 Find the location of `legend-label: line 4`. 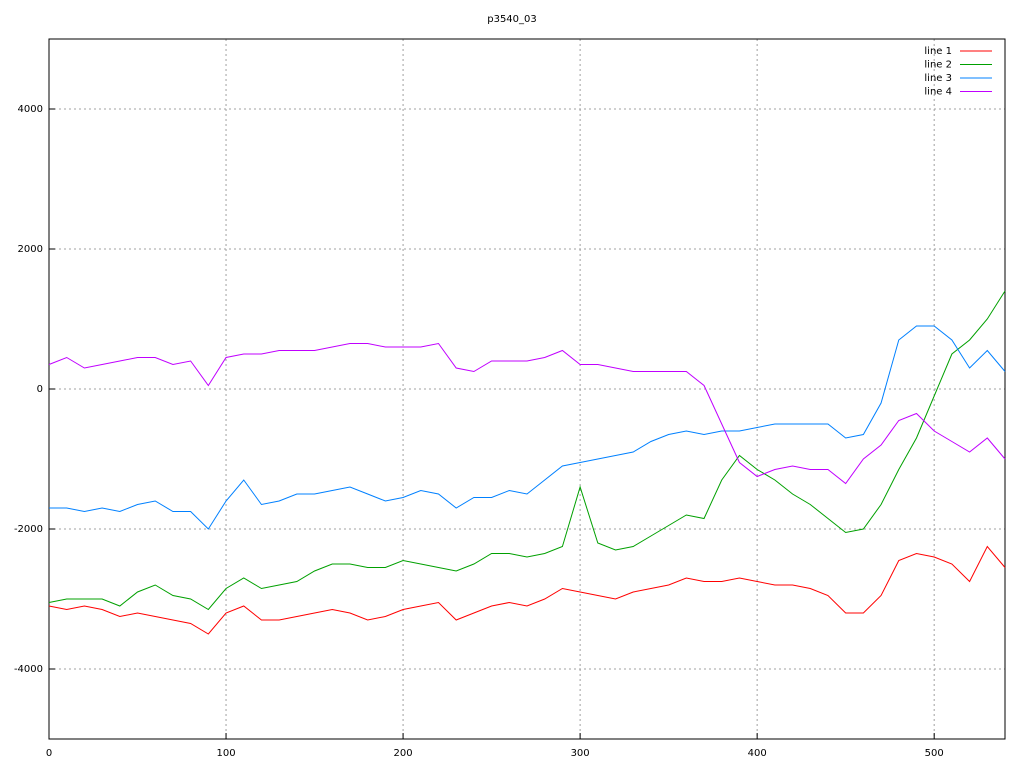

legend-label: line 4 is located at coordinates (938, 92).